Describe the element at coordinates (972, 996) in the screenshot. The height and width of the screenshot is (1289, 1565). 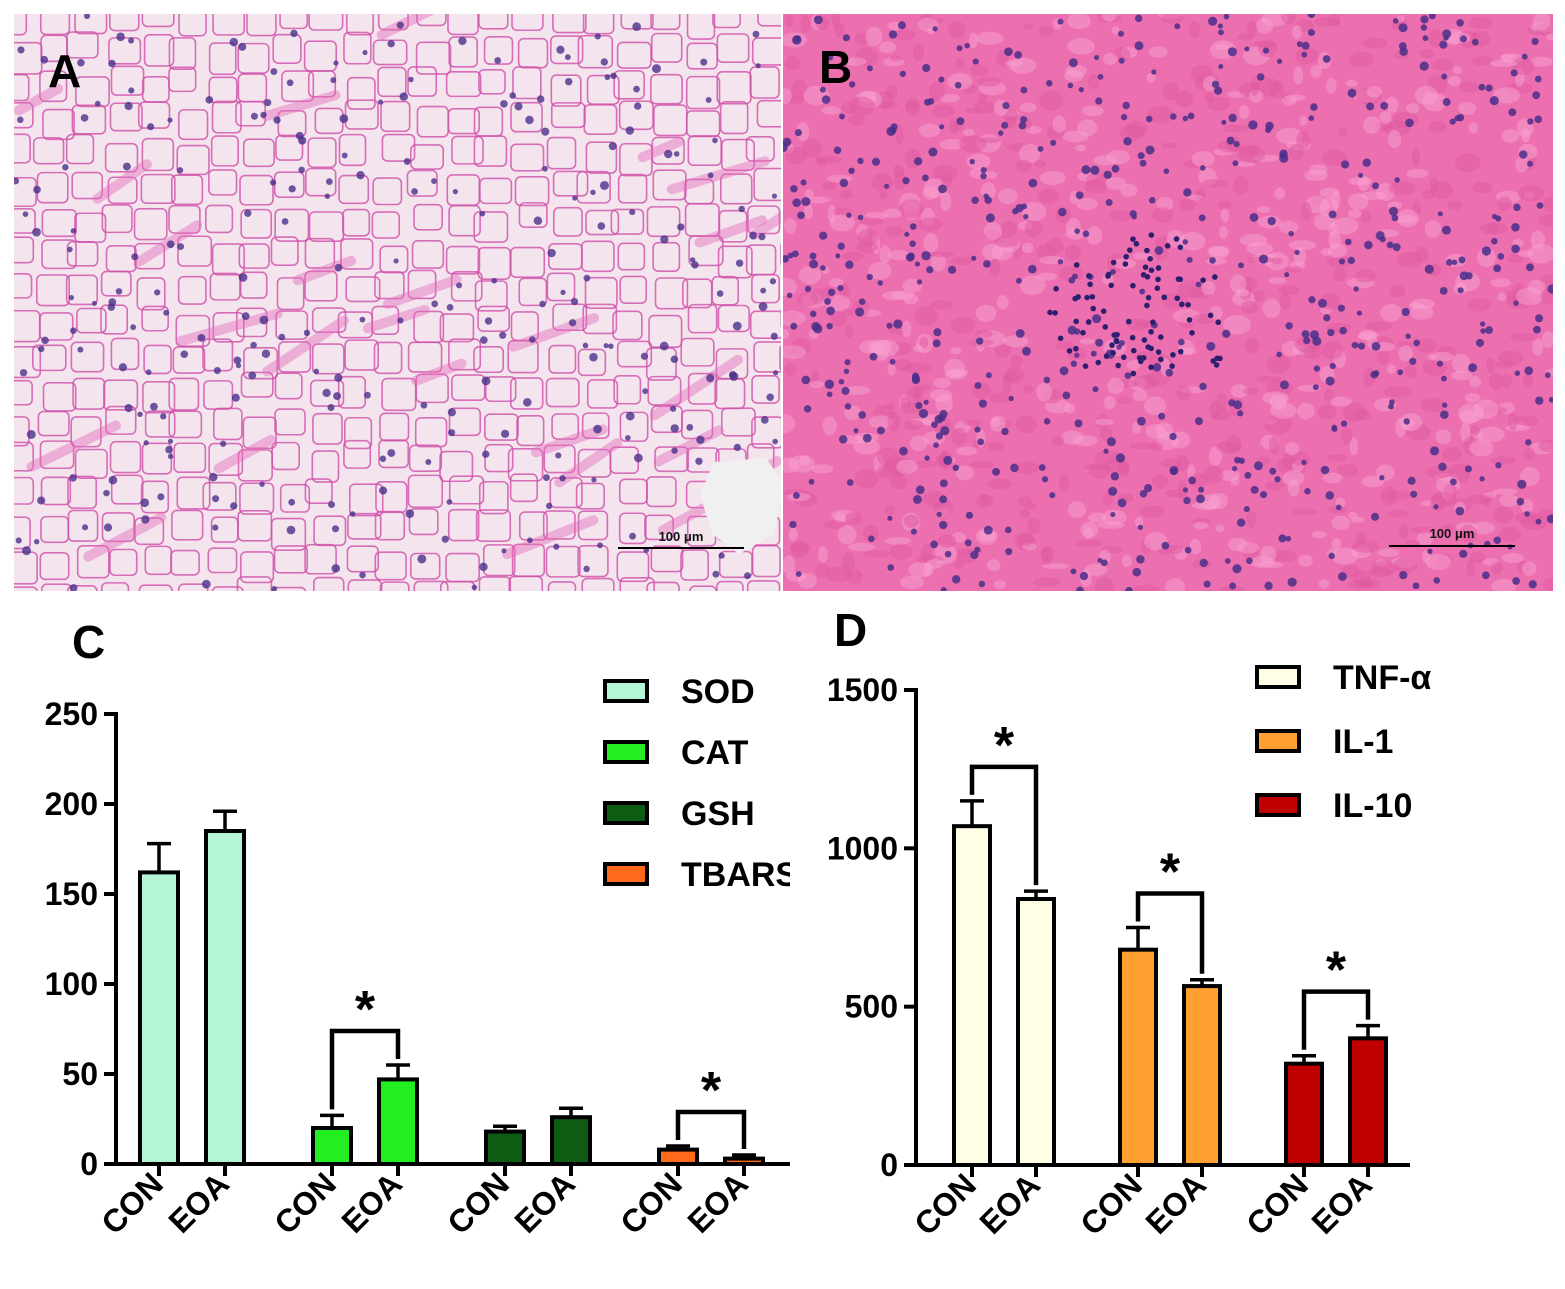
I see `bar-tnf-α-con` at that location.